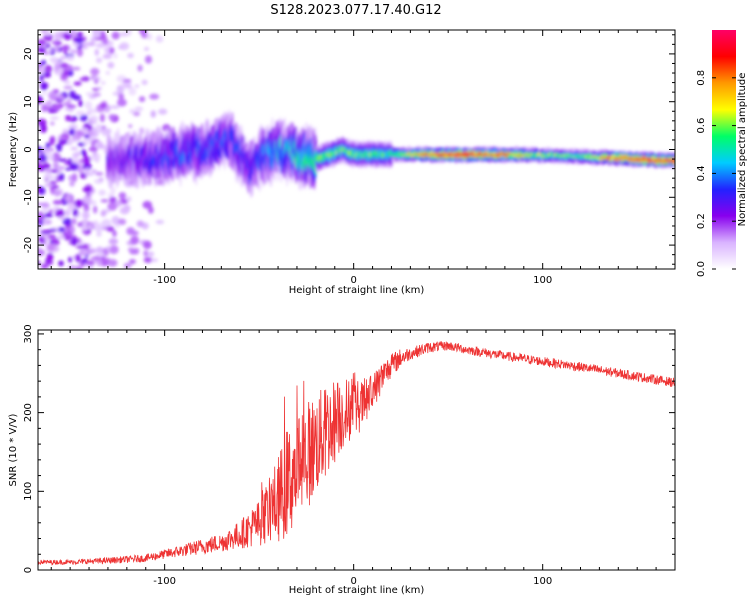 The width and height of the screenshot is (750, 604). What do you see at coordinates (357, 590) in the screenshot?
I see `snr-x-axis-label: Height of straight line (km)` at bounding box center [357, 590].